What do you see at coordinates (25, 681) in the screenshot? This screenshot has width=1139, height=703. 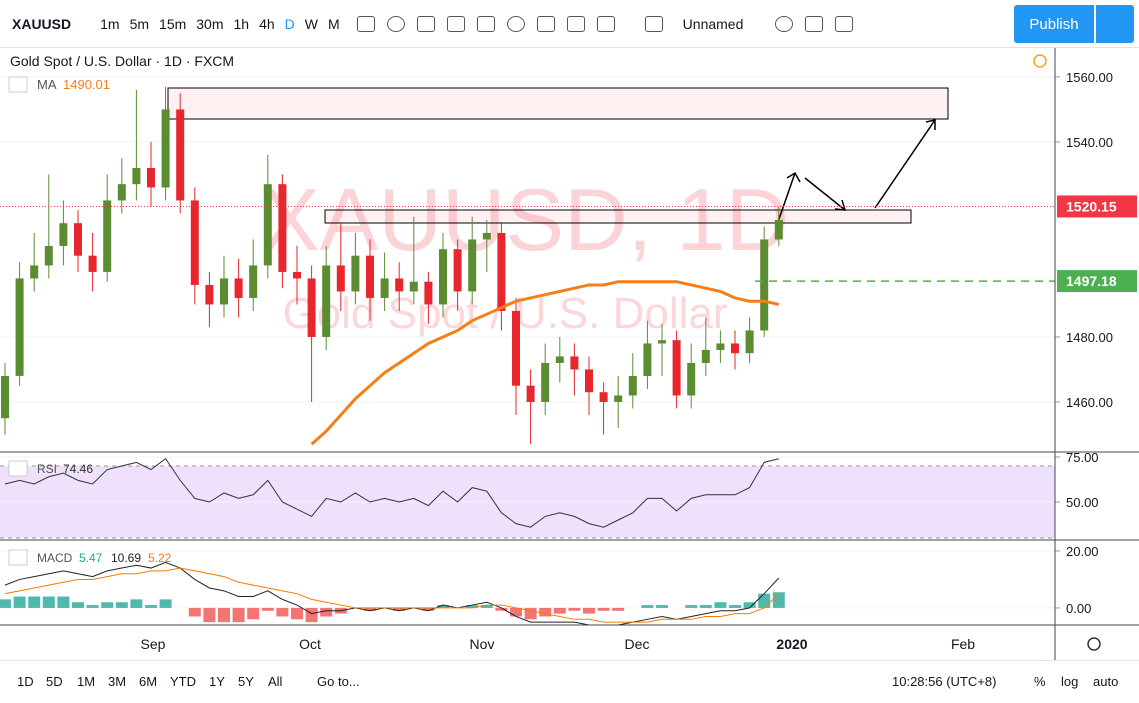 I see `range-button: 1D` at bounding box center [25, 681].